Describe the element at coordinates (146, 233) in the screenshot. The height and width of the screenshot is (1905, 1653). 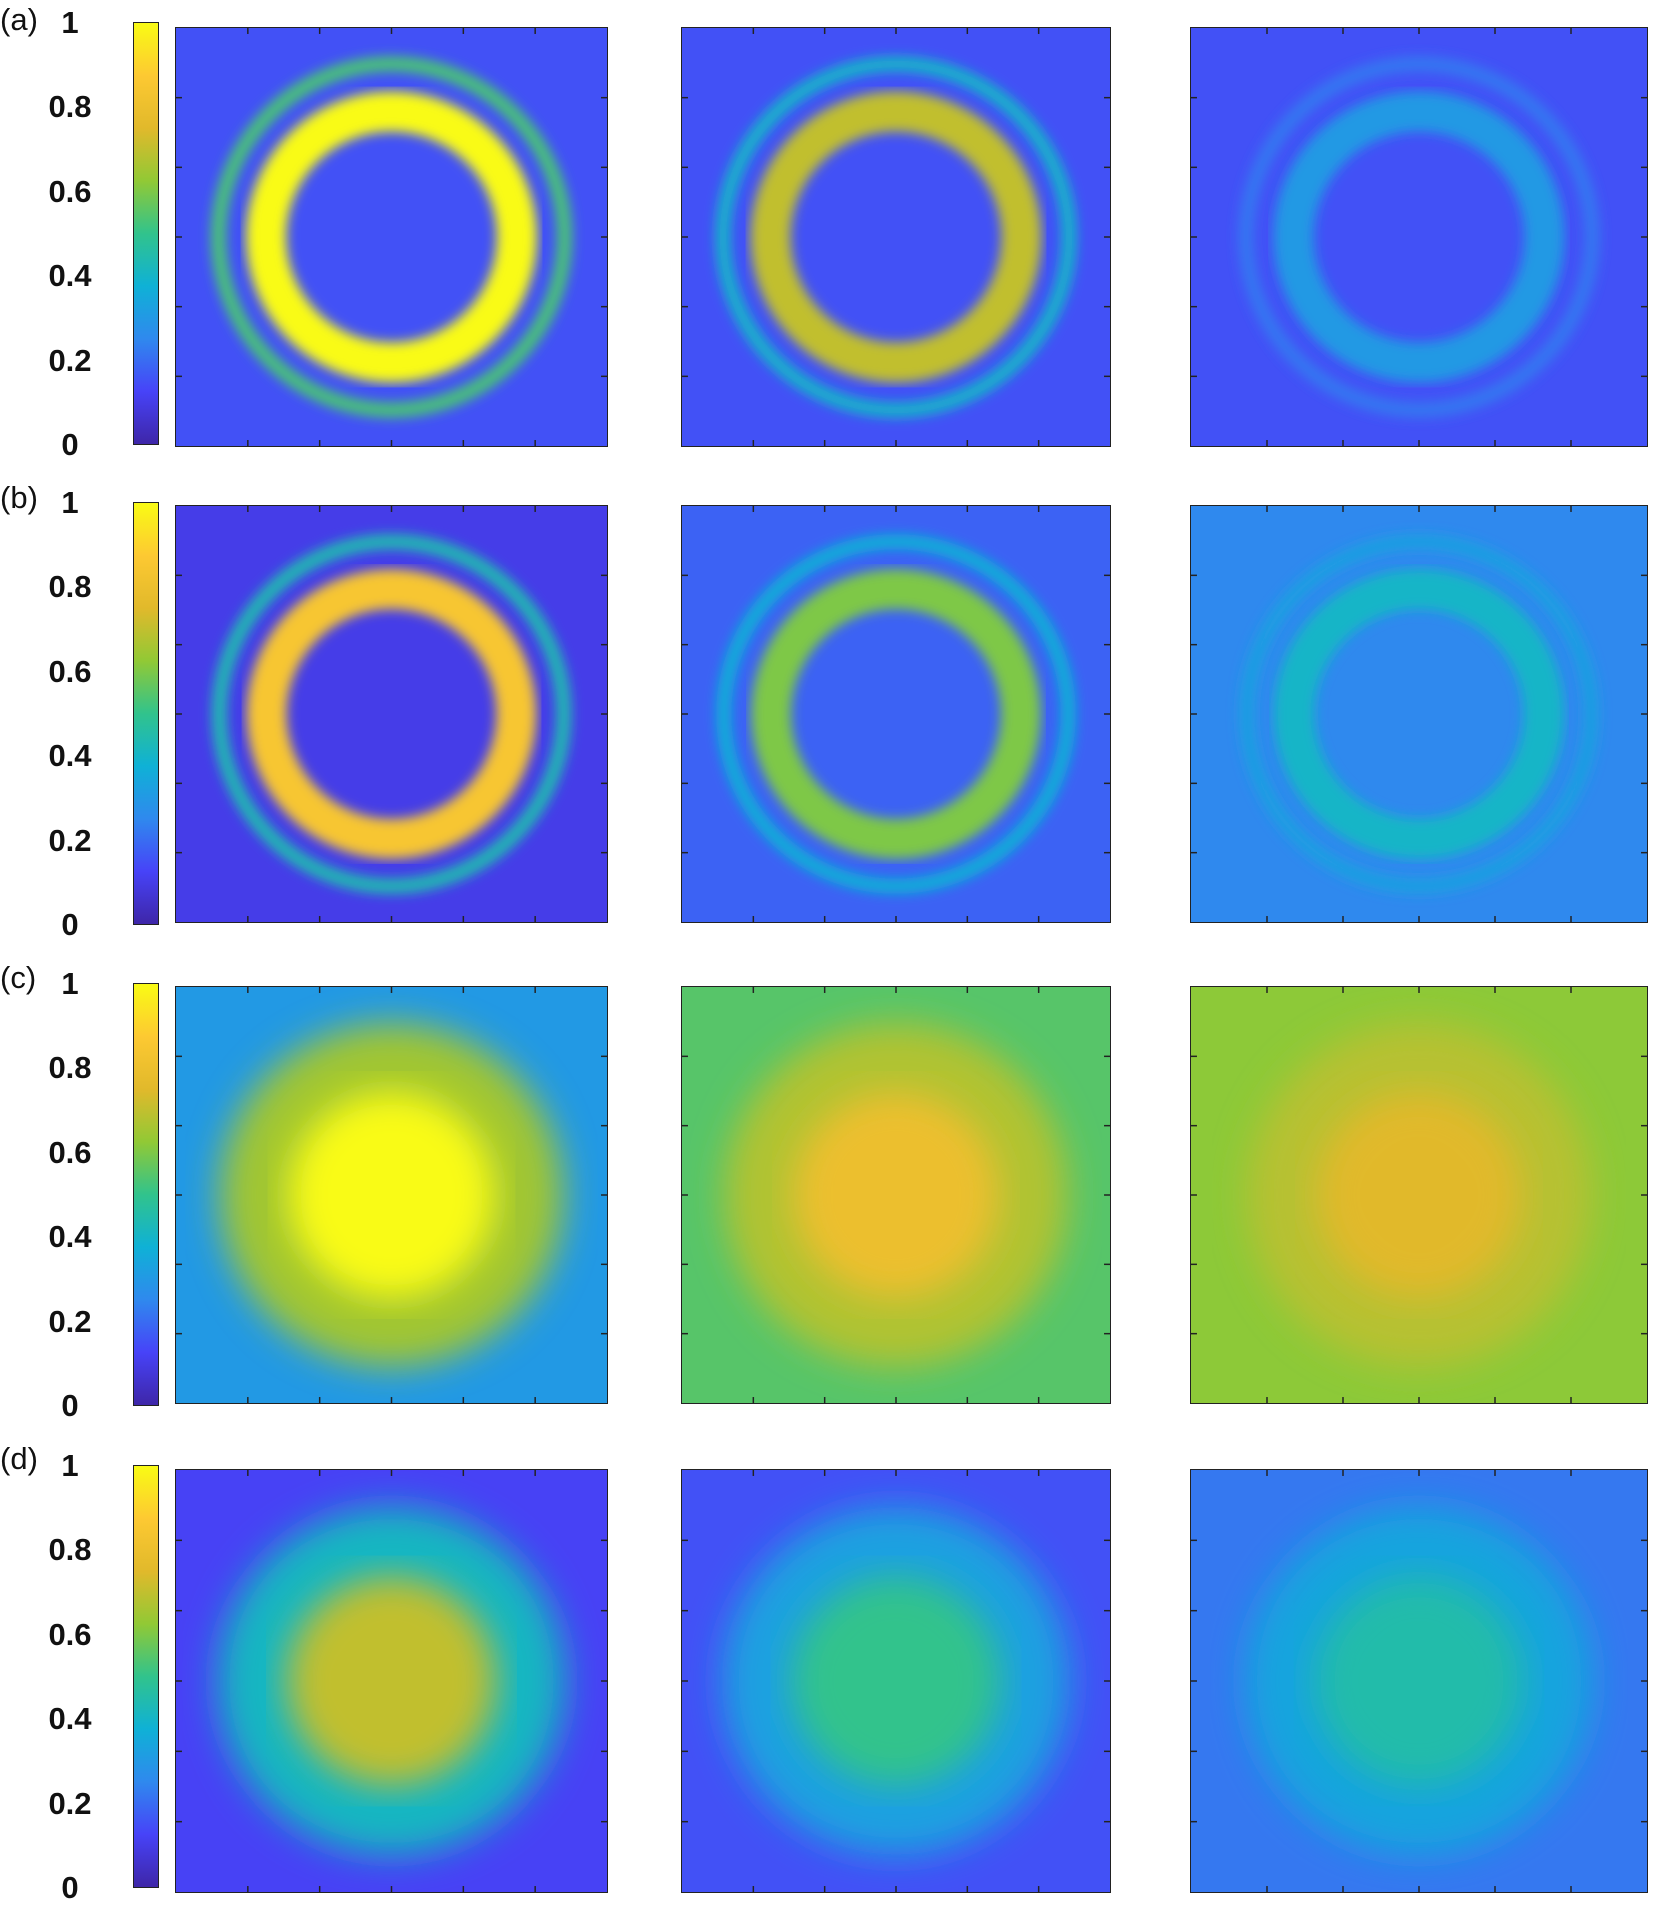
I see `colorbar-a` at that location.